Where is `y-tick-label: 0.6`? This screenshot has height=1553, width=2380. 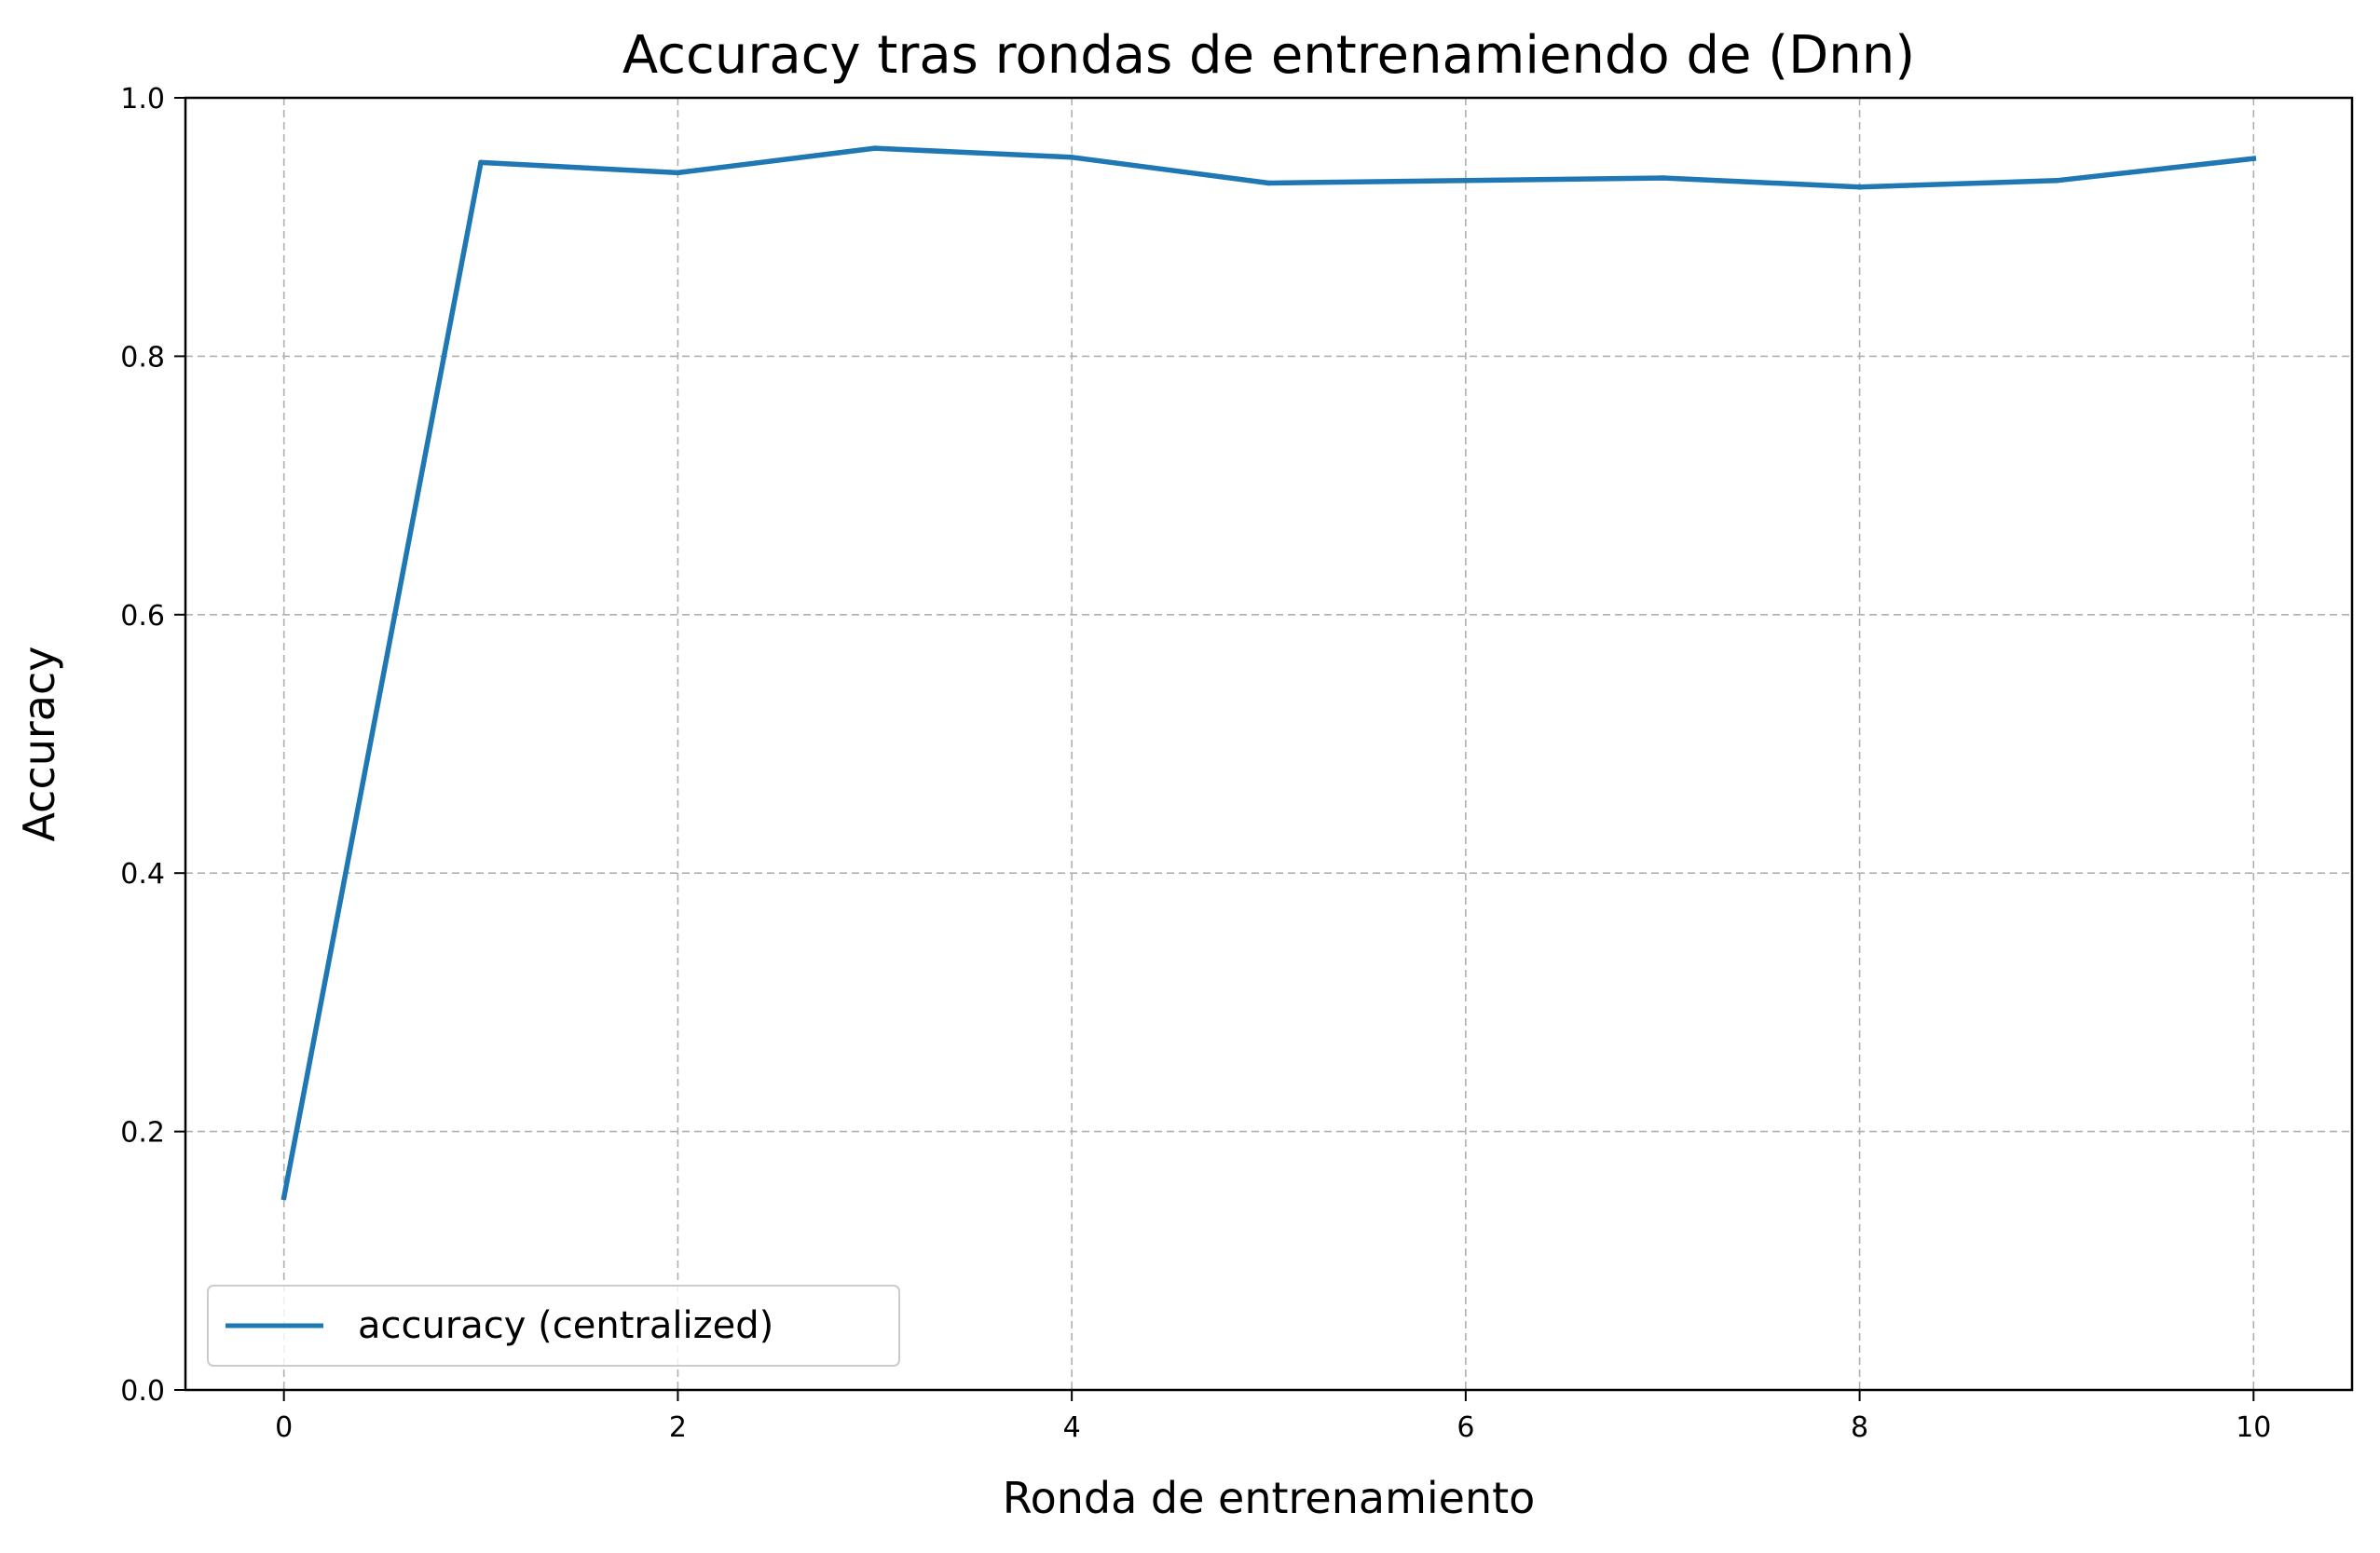 y-tick-label: 0.6 is located at coordinates (142, 616).